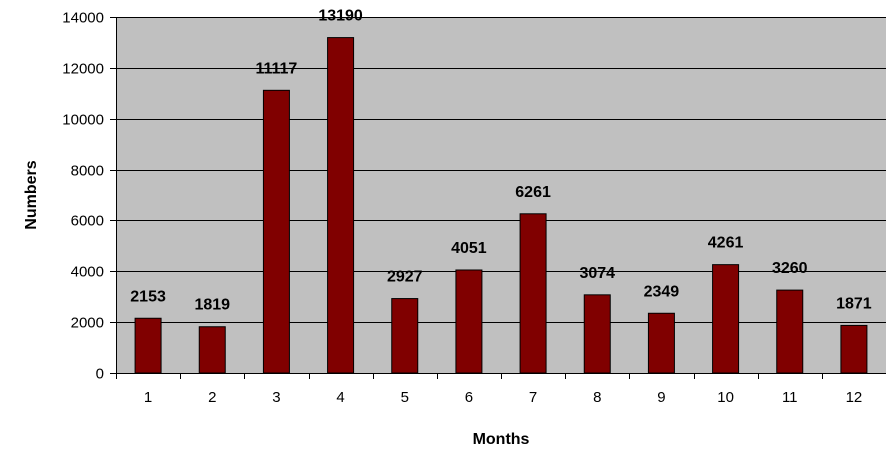 Image resolution: width=886 pixels, height=449 pixels. Describe the element at coordinates (212, 397) in the screenshot. I see `x-tick-label: 2` at that location.